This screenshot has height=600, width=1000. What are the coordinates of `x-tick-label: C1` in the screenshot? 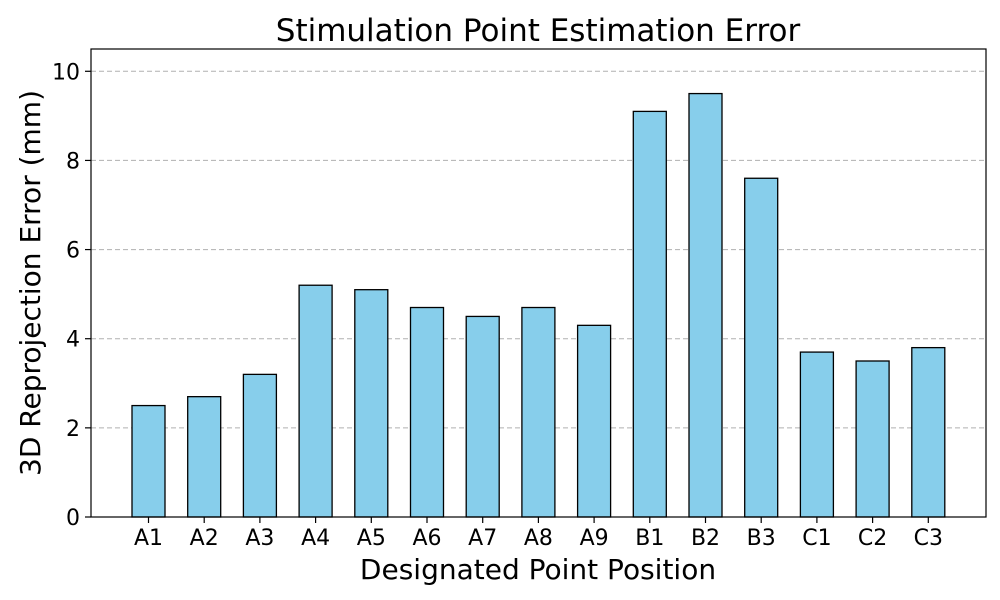 It's located at (816, 538).